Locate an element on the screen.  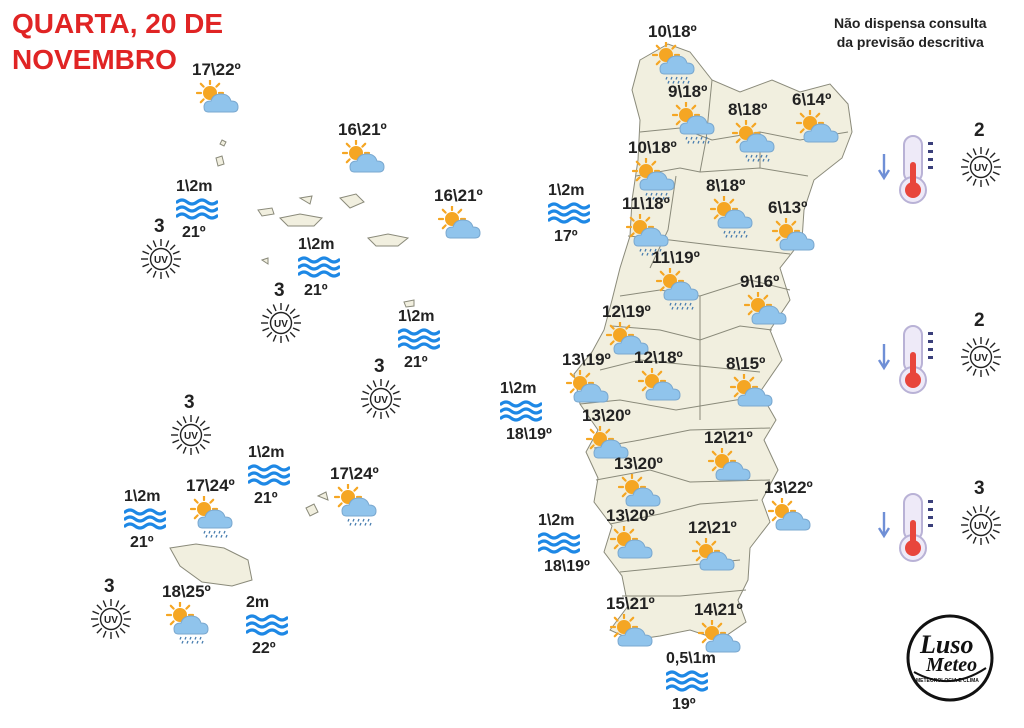
logo-name-line2: Meteo is located at coordinates (952, 665).